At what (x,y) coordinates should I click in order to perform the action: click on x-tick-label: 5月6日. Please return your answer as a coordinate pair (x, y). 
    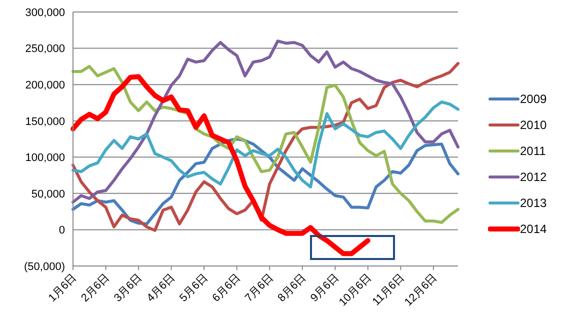
    Looking at the image, I should click on (193, 288).